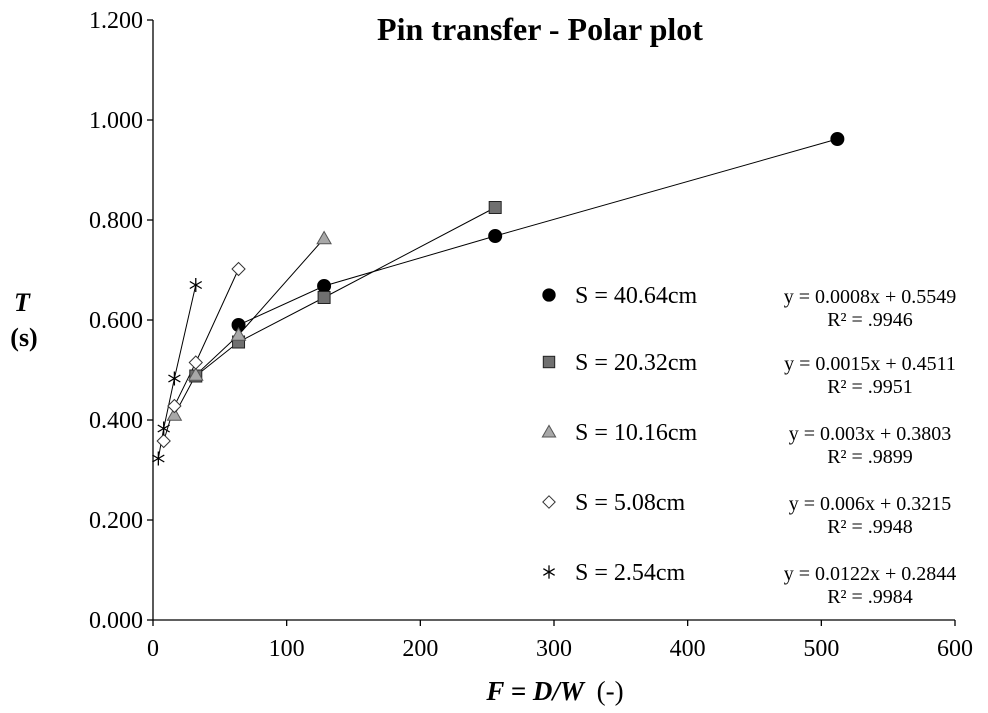 The image size is (988, 713). What do you see at coordinates (870, 597) in the screenshot?
I see `r-squared-value: R² = .9984` at bounding box center [870, 597].